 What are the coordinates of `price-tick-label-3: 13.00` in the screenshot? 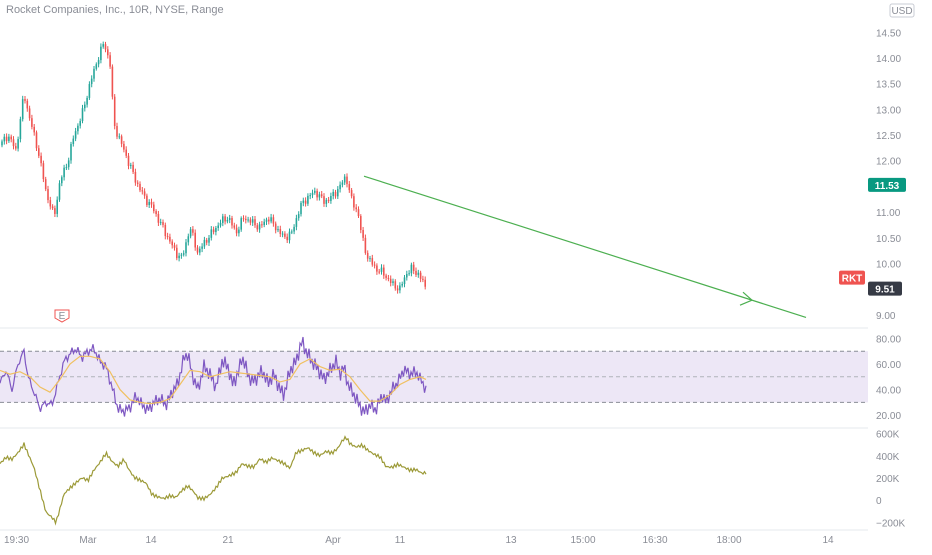 It's located at (888, 110).